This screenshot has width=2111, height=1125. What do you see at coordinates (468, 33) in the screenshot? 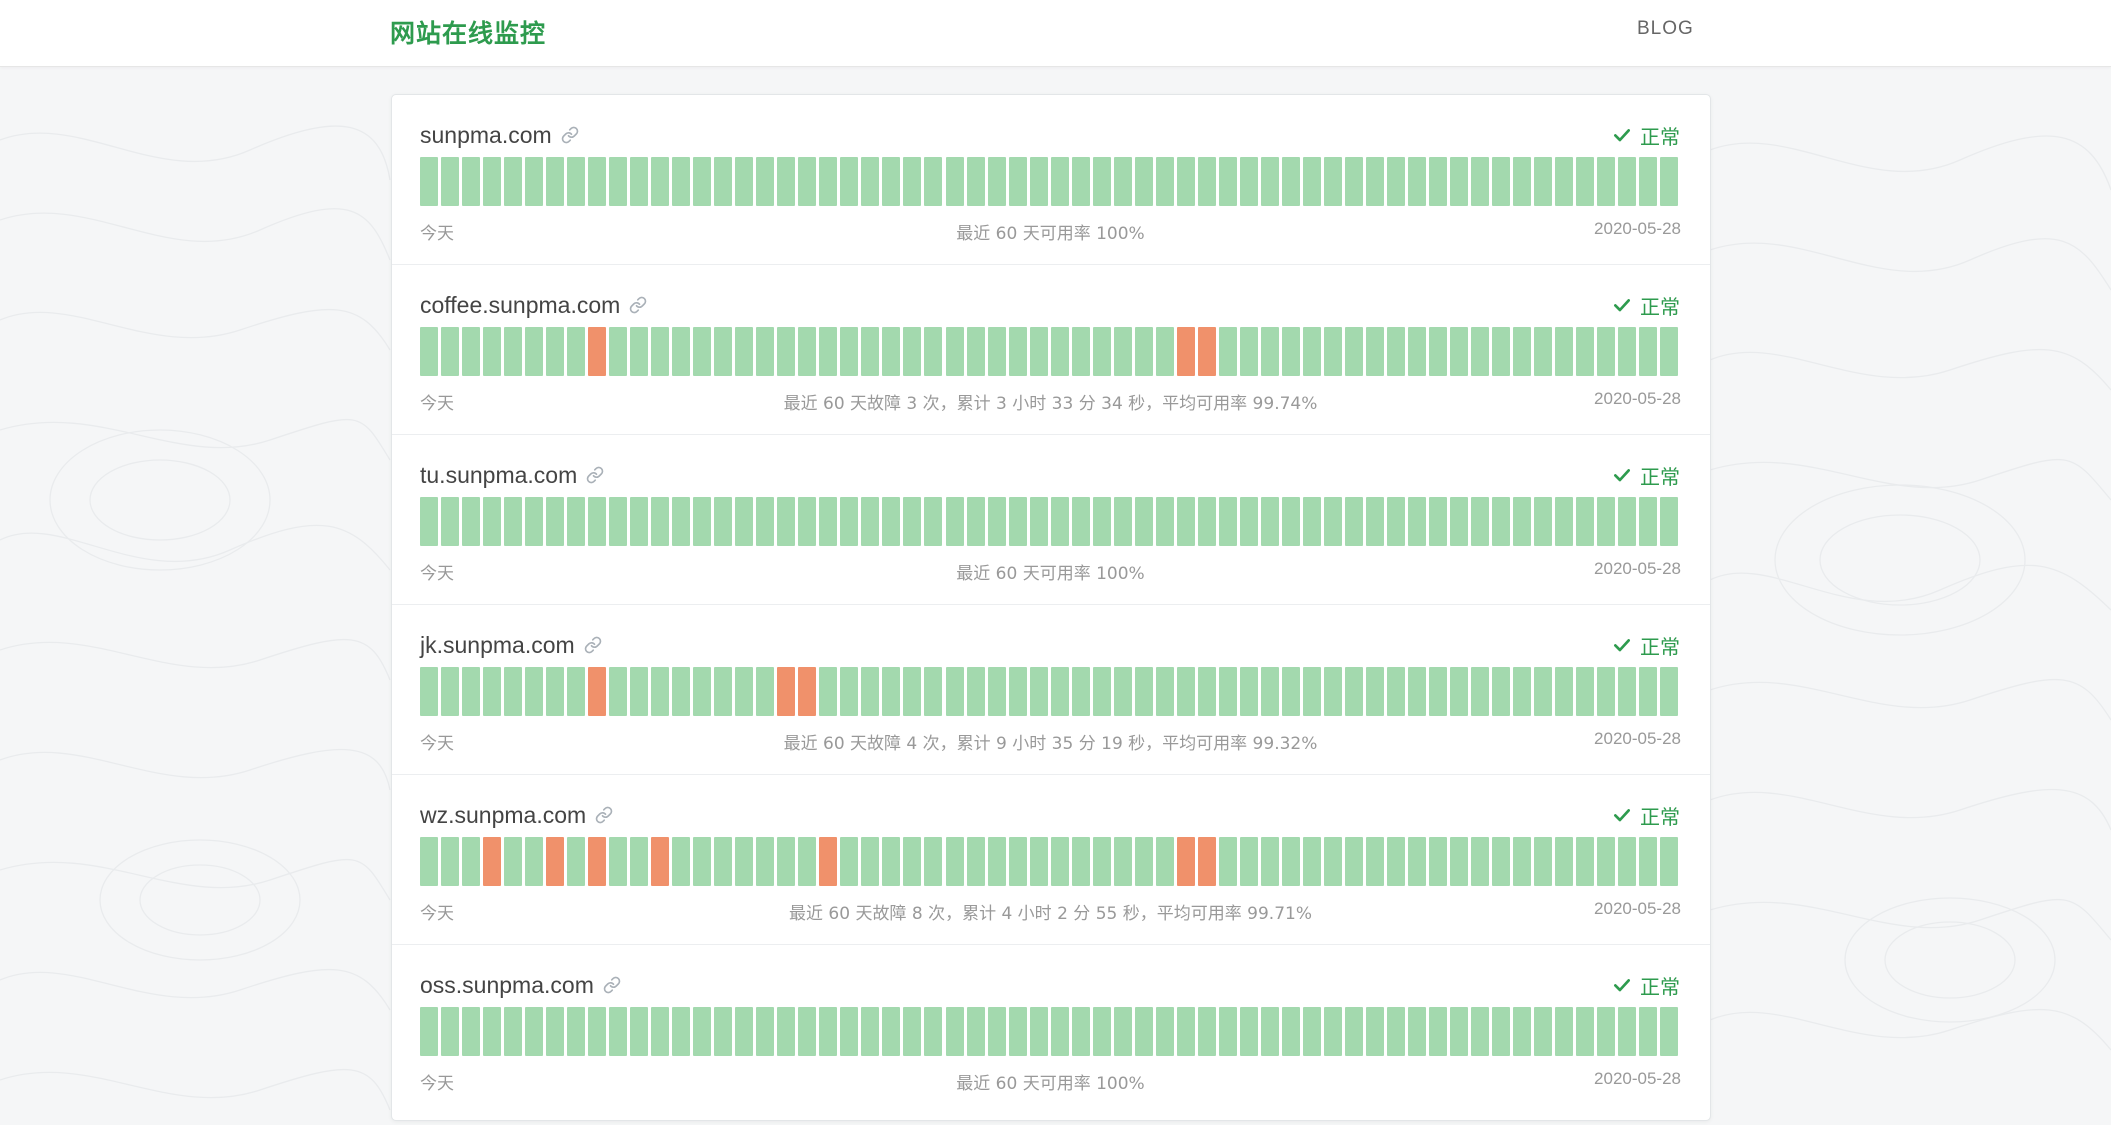
I see `site-brand-title: 网站在线监控` at bounding box center [468, 33].